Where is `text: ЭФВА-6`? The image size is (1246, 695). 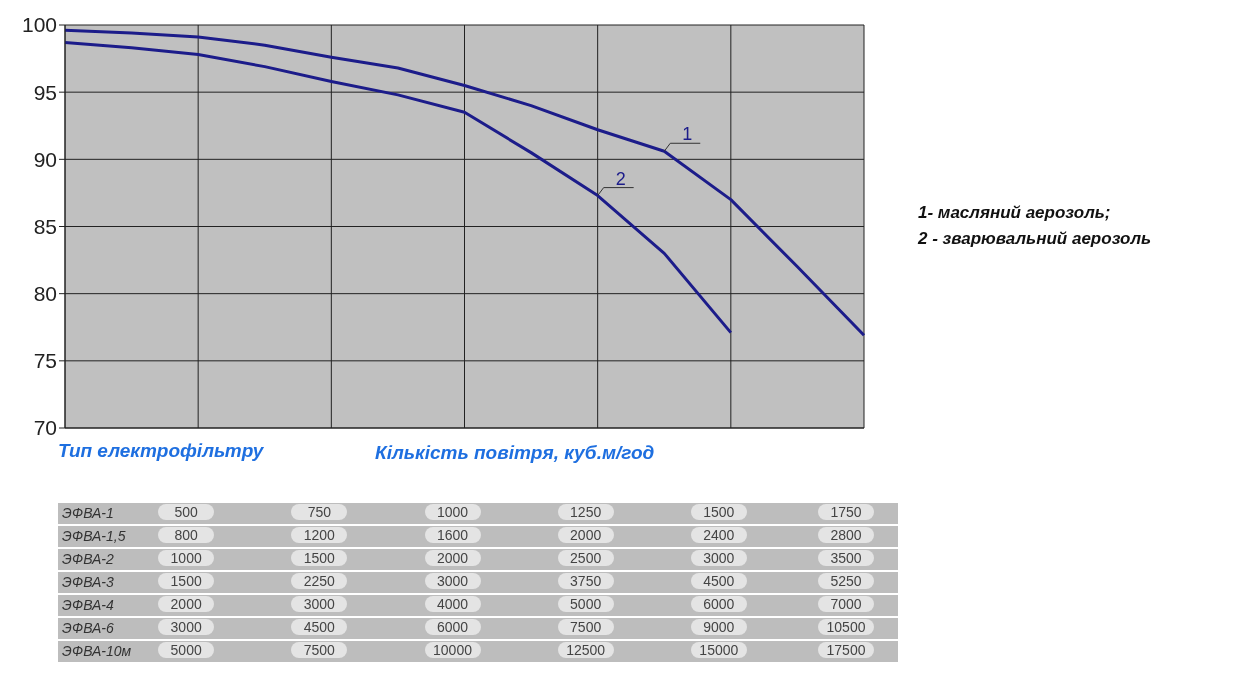
text: ЭФВА-6 is located at coordinates (88, 628).